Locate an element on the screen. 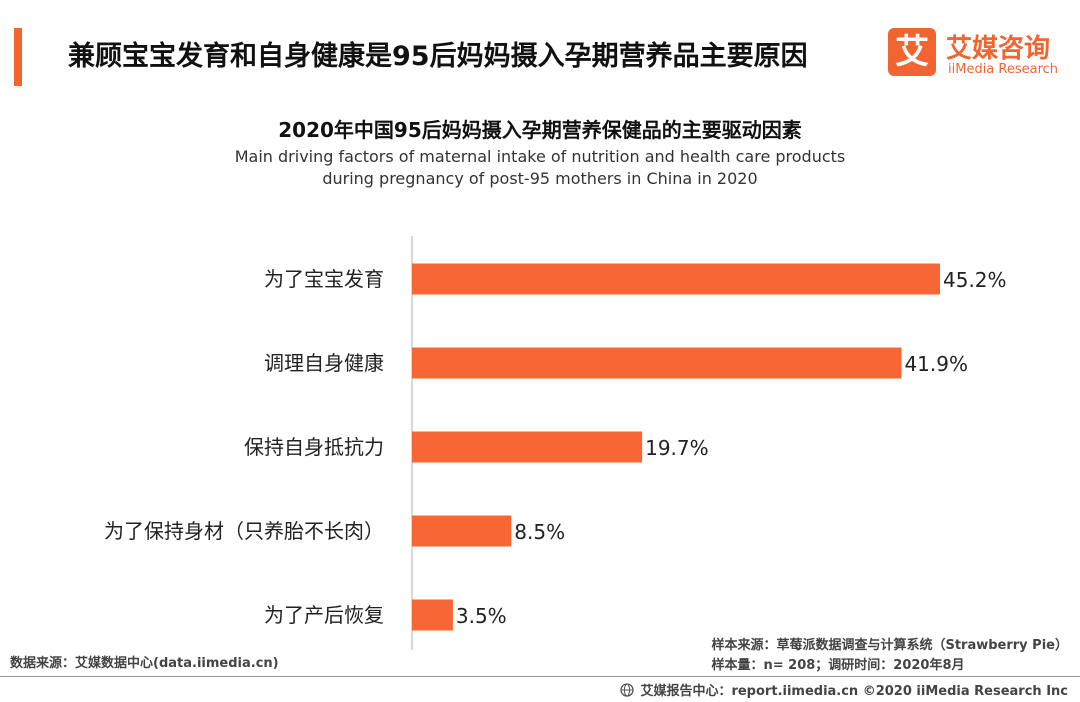 This screenshot has height=702, width=1080. brand-logo: 艾 艾媒咨询 iiMedia Research is located at coordinates (978, 55).